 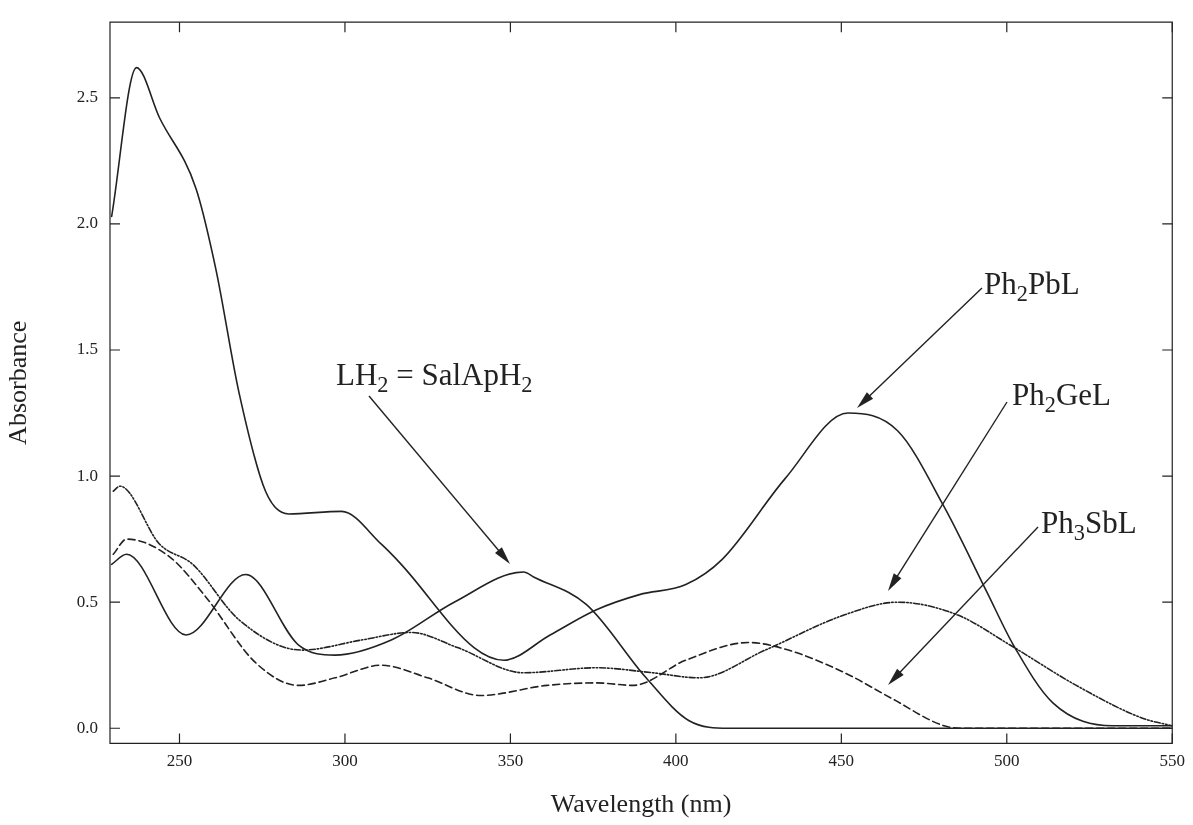 What do you see at coordinates (641, 804) in the screenshot?
I see `x-axis-title: Wavelength (nm)` at bounding box center [641, 804].